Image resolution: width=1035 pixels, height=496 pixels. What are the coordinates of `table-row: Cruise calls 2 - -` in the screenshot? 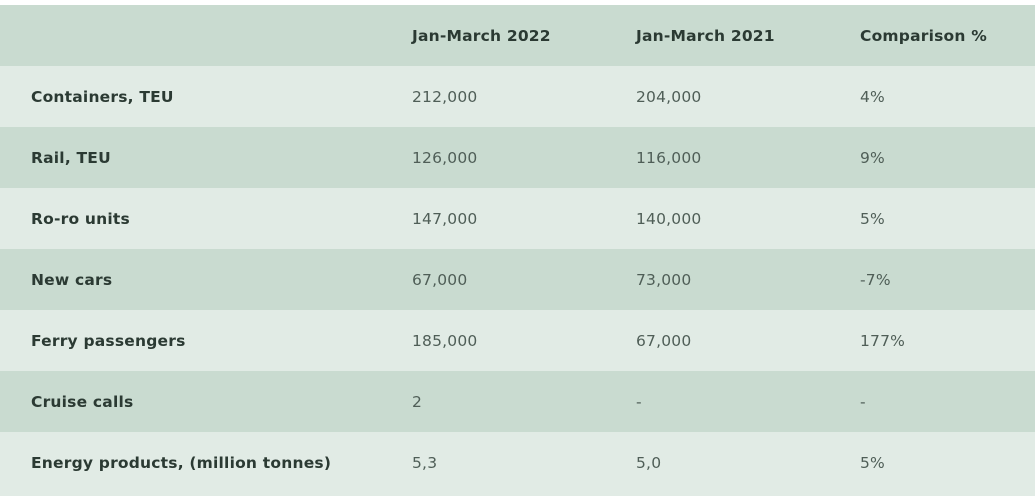 It's located at (517, 401).